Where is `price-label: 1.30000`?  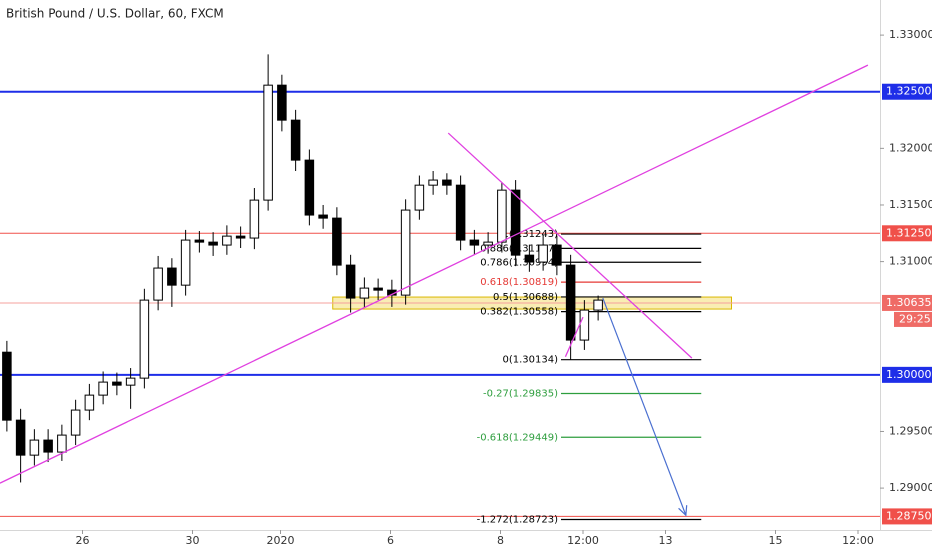 price-label: 1.30000 is located at coordinates (909, 374).